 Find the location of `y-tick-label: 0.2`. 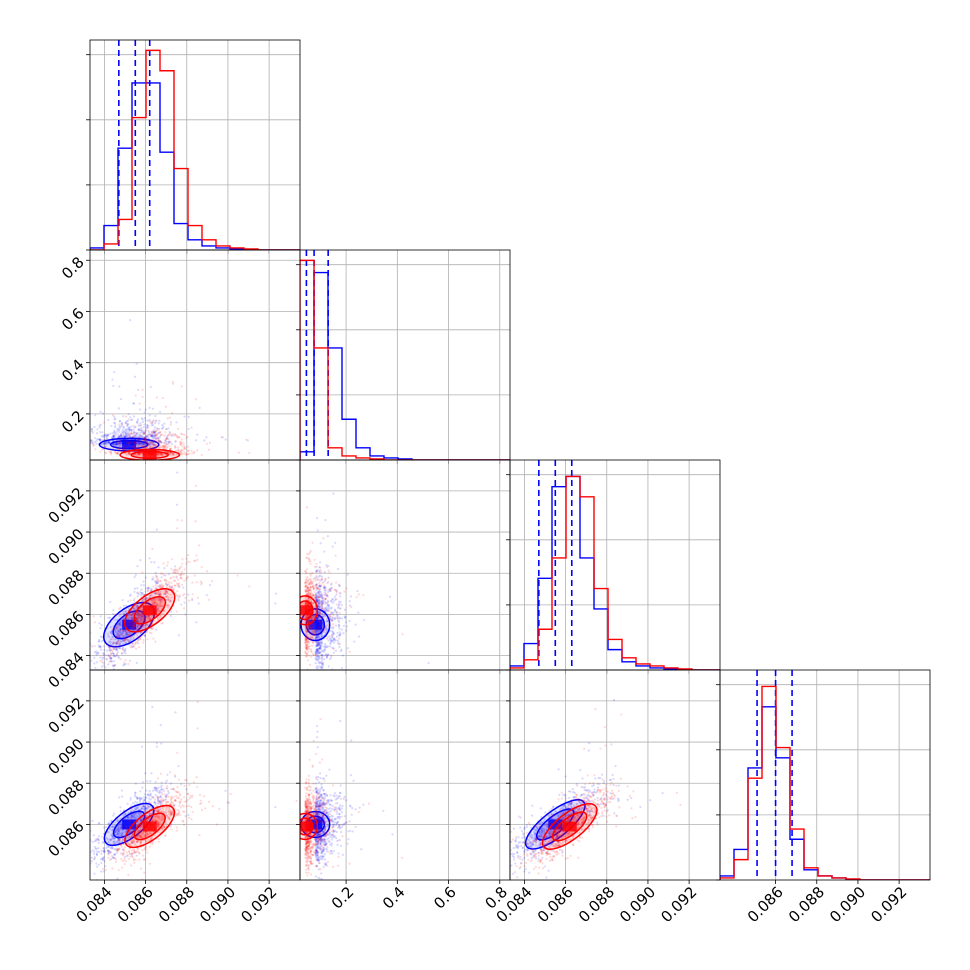

y-tick-label: 0.2 is located at coordinates (73, 422).